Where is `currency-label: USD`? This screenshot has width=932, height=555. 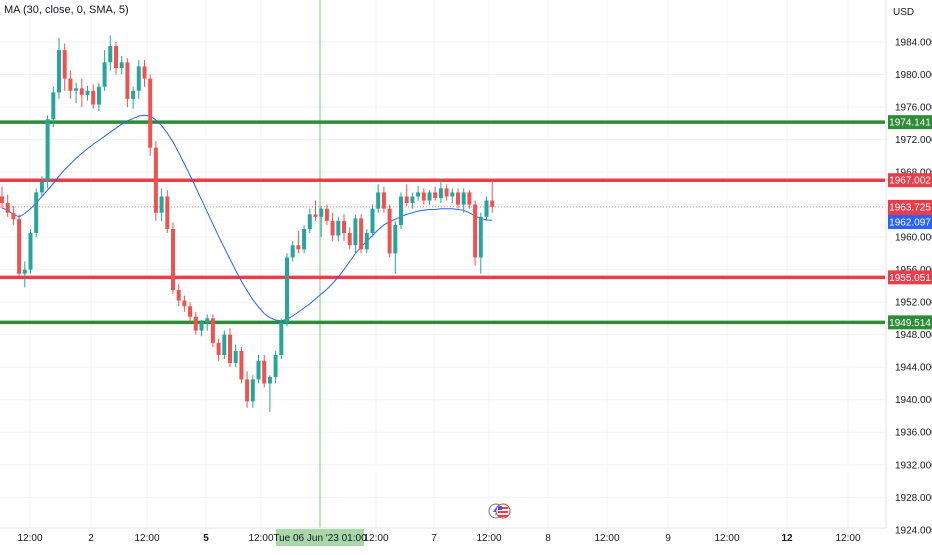
currency-label: USD is located at coordinates (904, 12).